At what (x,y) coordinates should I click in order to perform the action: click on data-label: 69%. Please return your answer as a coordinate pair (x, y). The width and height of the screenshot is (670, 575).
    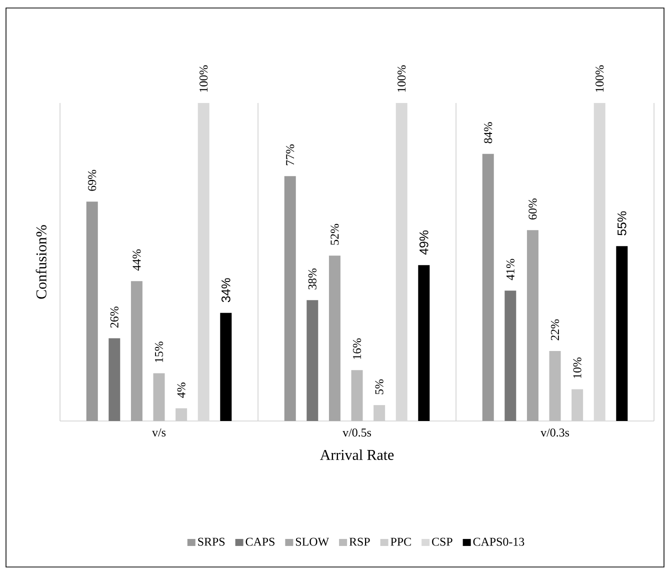
    Looking at the image, I should click on (92, 180).